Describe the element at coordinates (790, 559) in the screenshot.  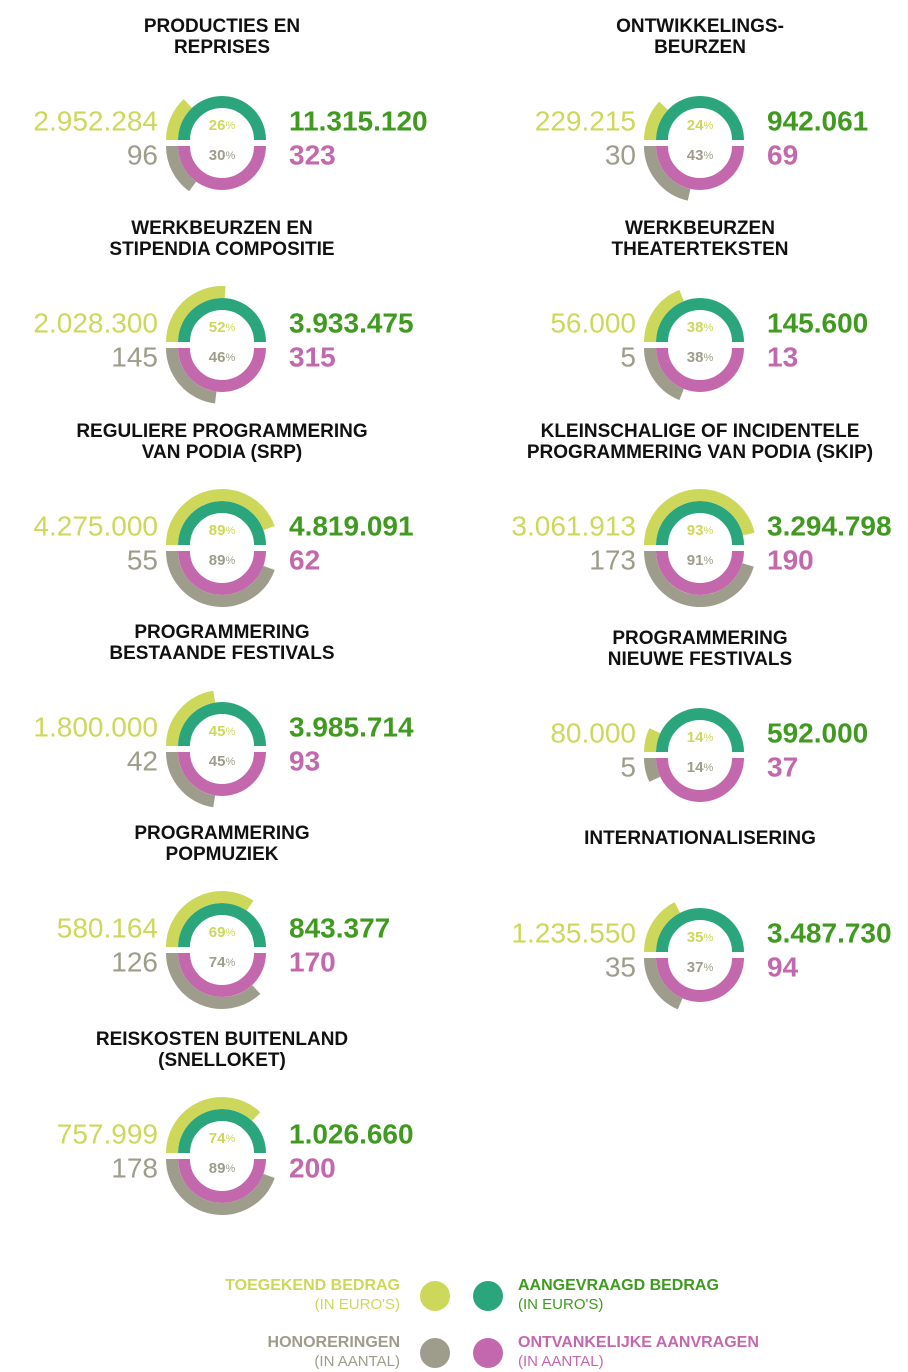
I see `eligible-count: 190` at that location.